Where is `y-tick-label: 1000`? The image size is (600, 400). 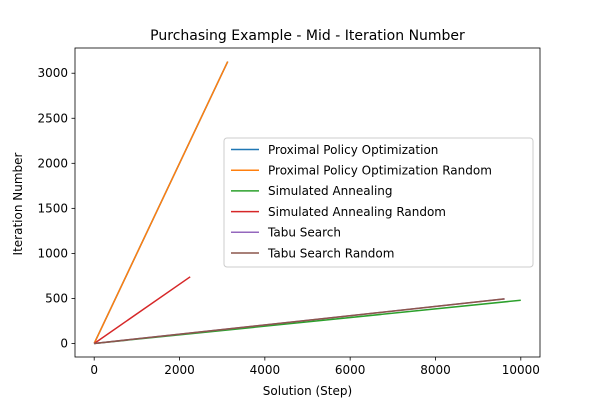
y-tick-label: 1000 is located at coordinates (52, 253).